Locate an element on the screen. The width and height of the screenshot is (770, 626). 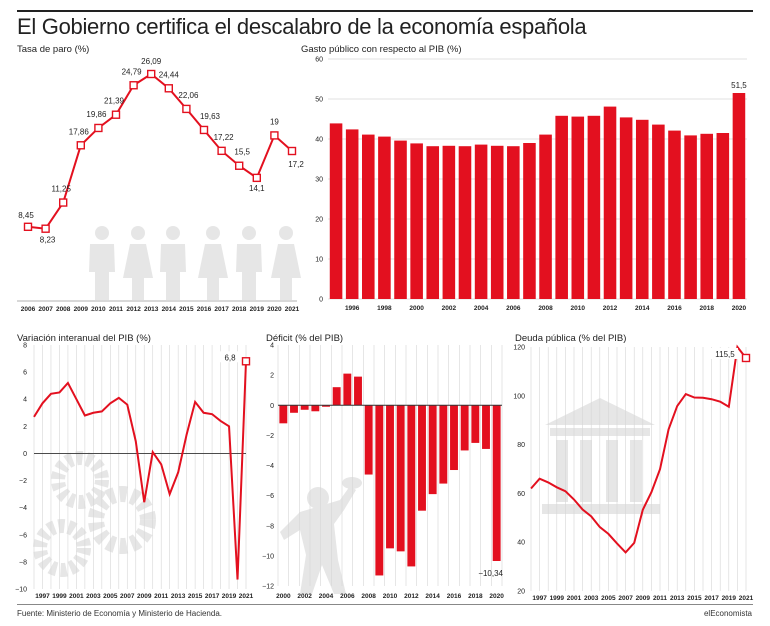
paro-data-label: 22,06 is located at coordinates (188, 95).